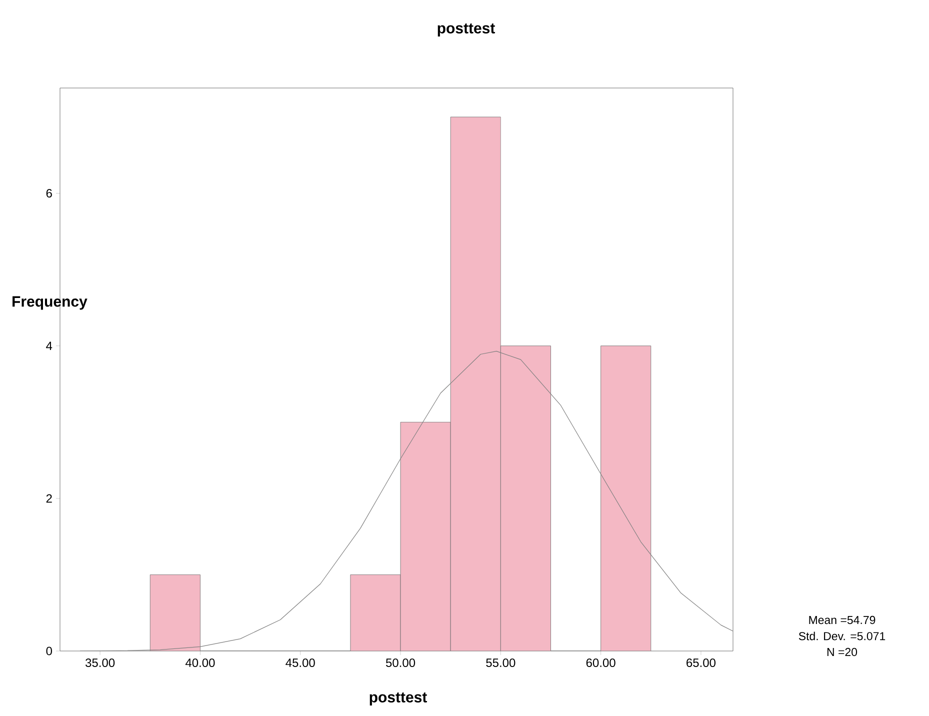 The height and width of the screenshot is (716, 929). Describe the element at coordinates (398, 699) in the screenshot. I see `x-axis-title: posttest` at that location.